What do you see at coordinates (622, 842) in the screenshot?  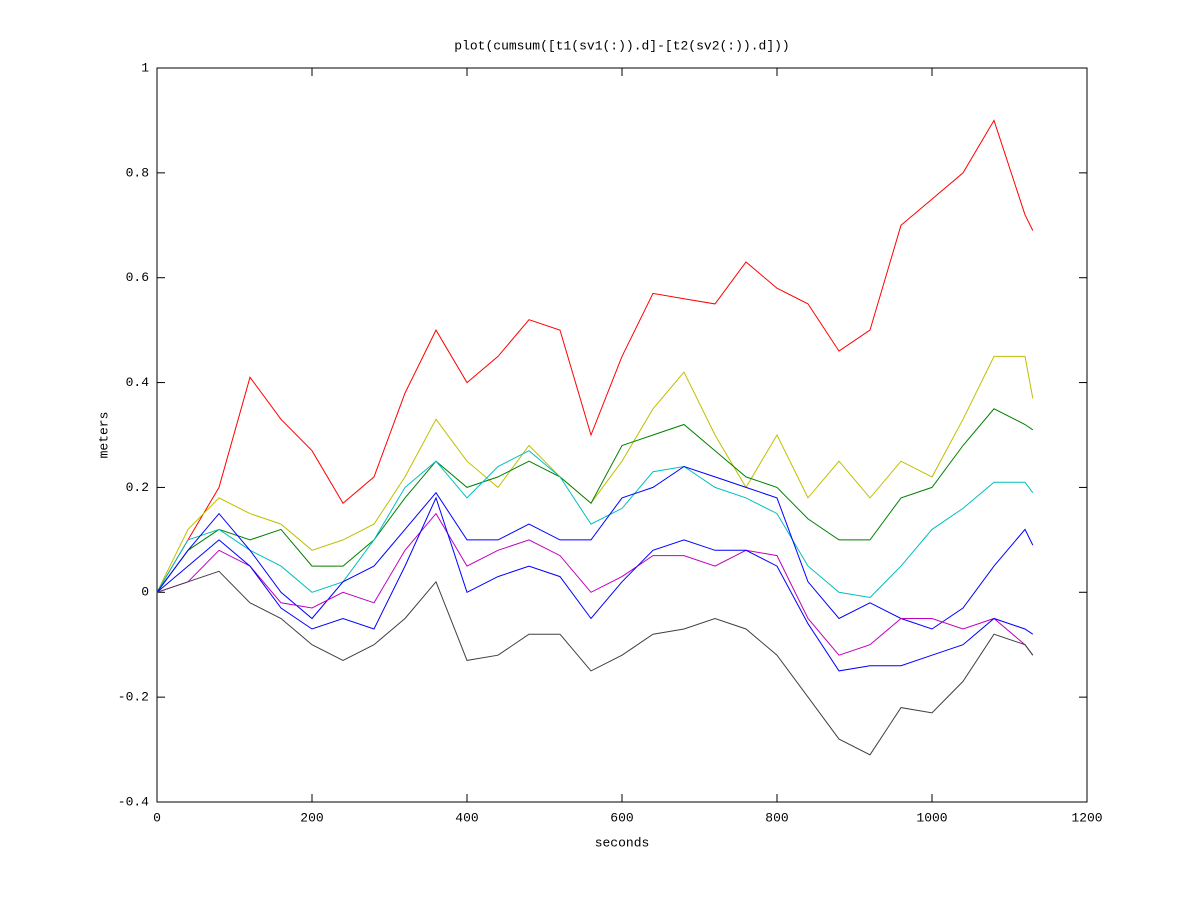 I see `x-axis-label: seconds` at bounding box center [622, 842].